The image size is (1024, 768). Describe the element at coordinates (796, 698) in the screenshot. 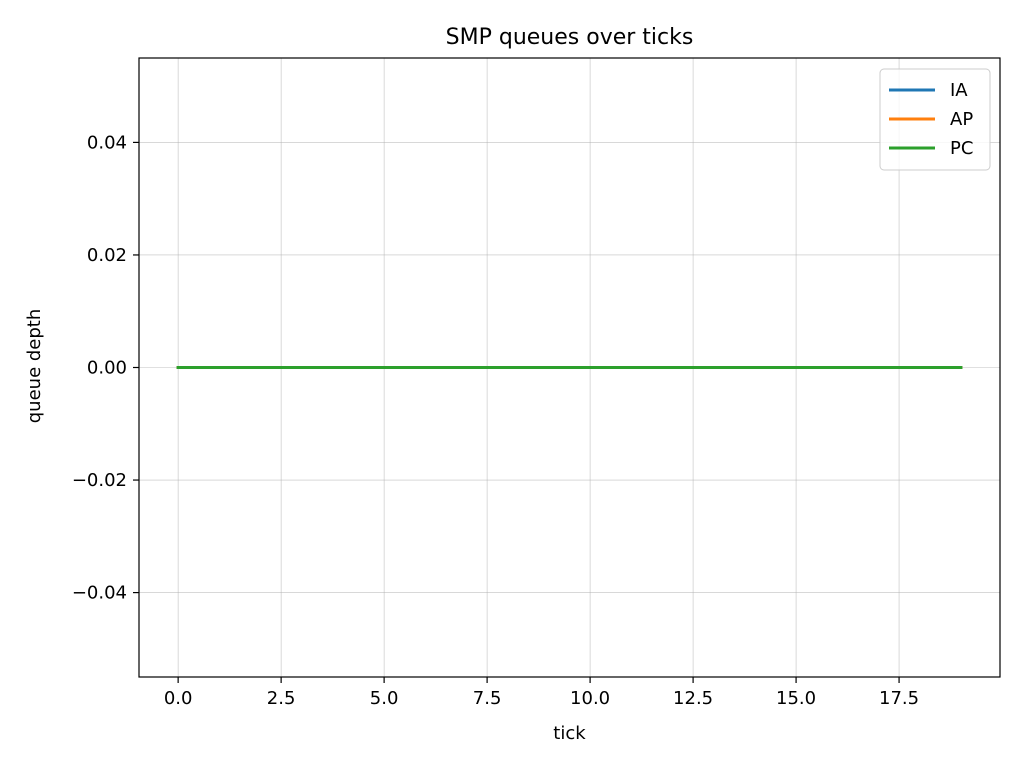

I see `x-tick-label: 15.0` at that location.